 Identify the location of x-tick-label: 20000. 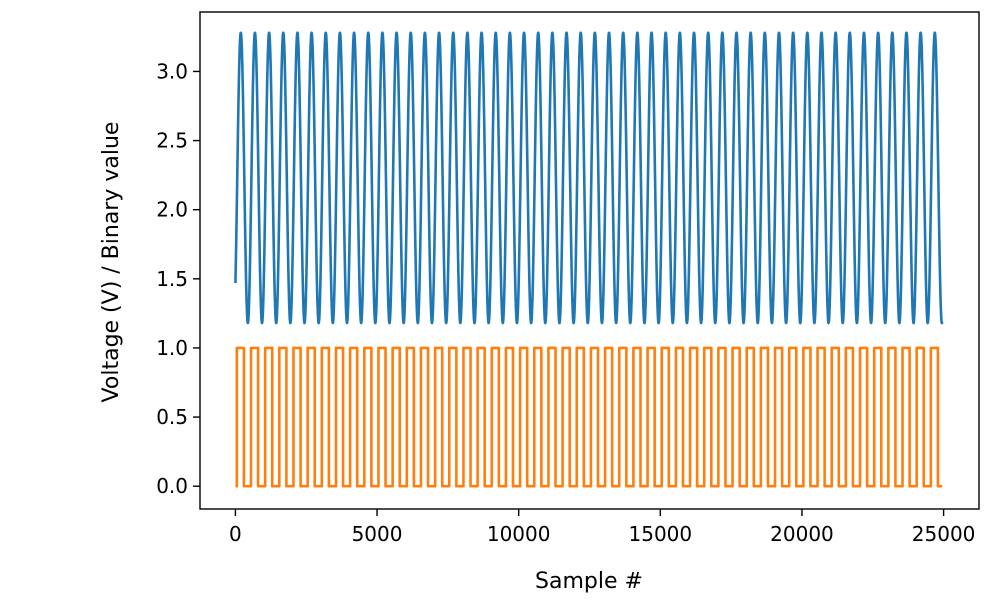
(802, 534).